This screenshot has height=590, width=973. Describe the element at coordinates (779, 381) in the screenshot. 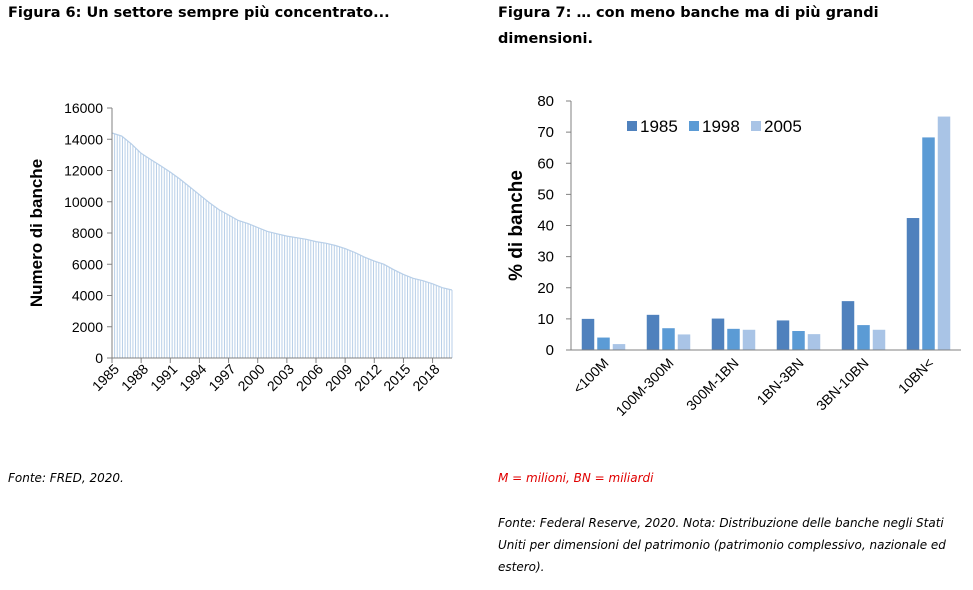

I see `x-category-label: 1BN-3BN` at that location.